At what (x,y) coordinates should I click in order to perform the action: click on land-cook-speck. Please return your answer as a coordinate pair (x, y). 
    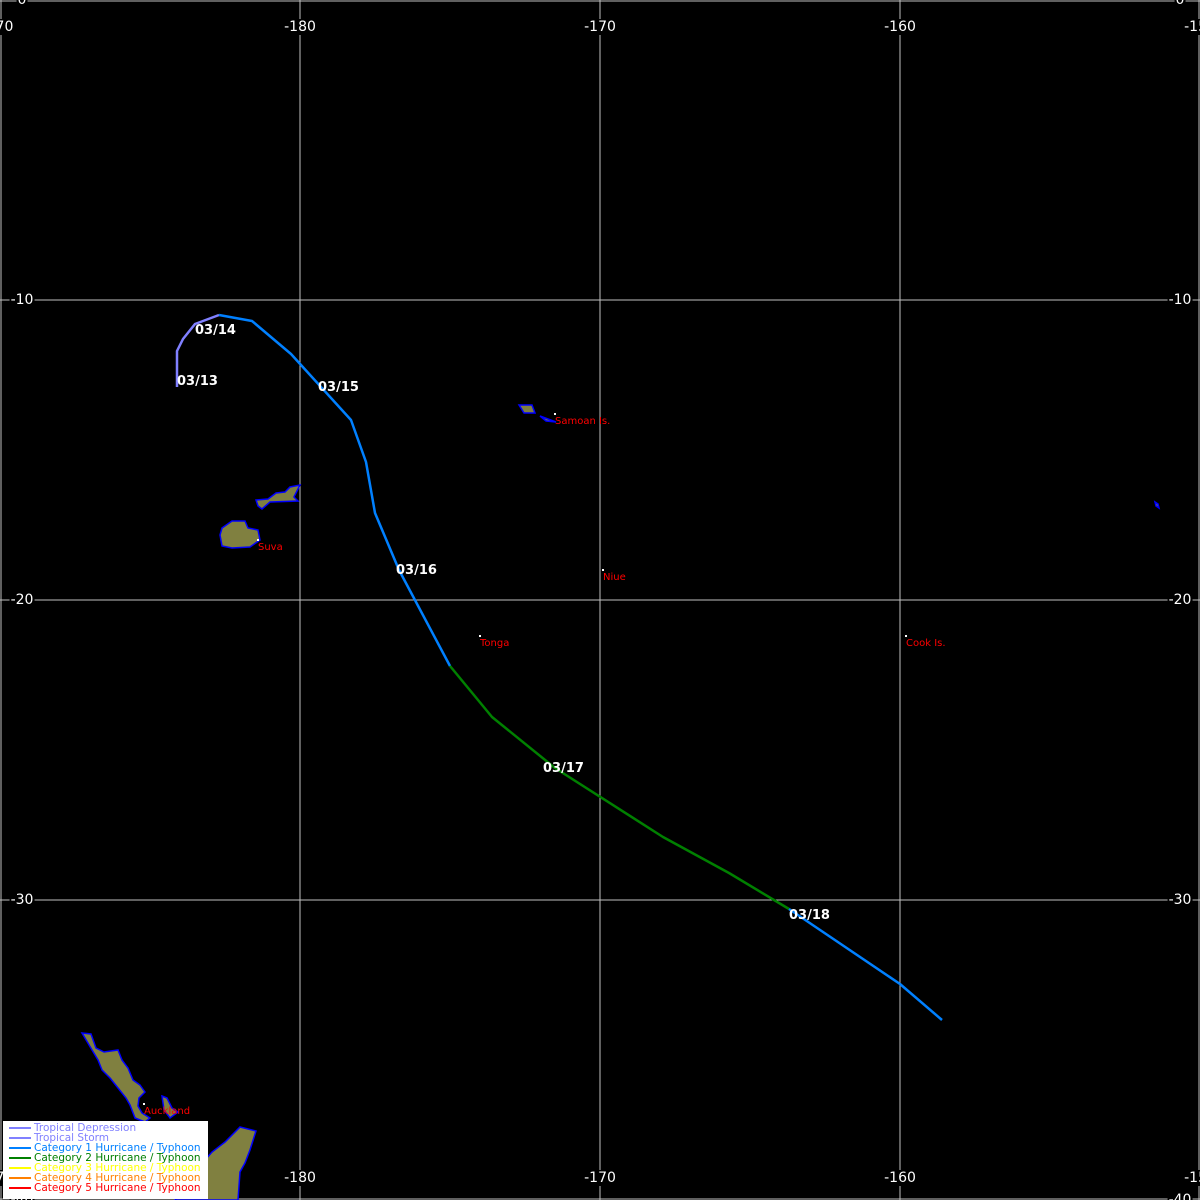
    Looking at the image, I should click on (1157, 505).